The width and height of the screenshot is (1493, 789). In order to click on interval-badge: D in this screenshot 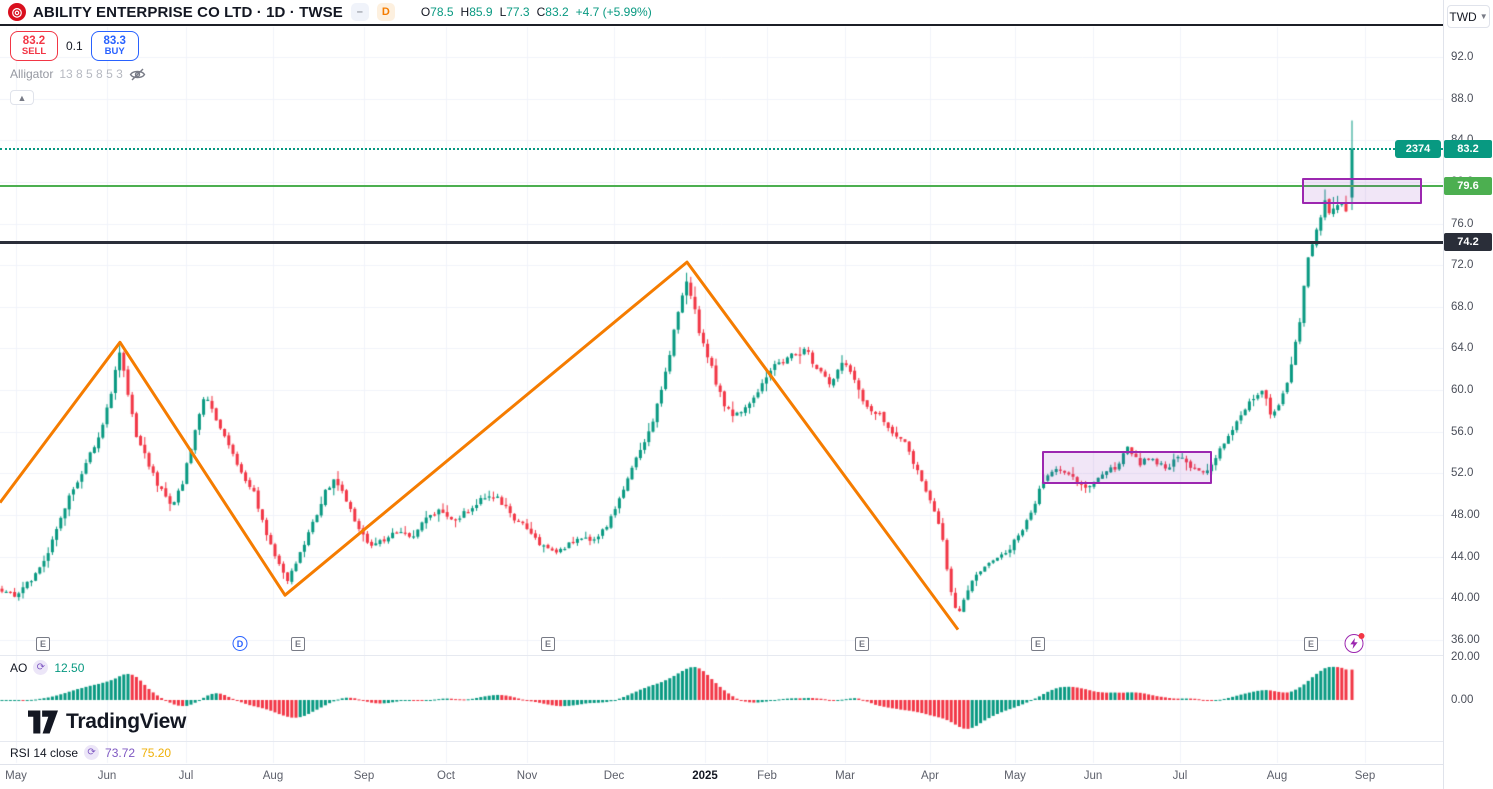, I will do `click(385, 12)`.